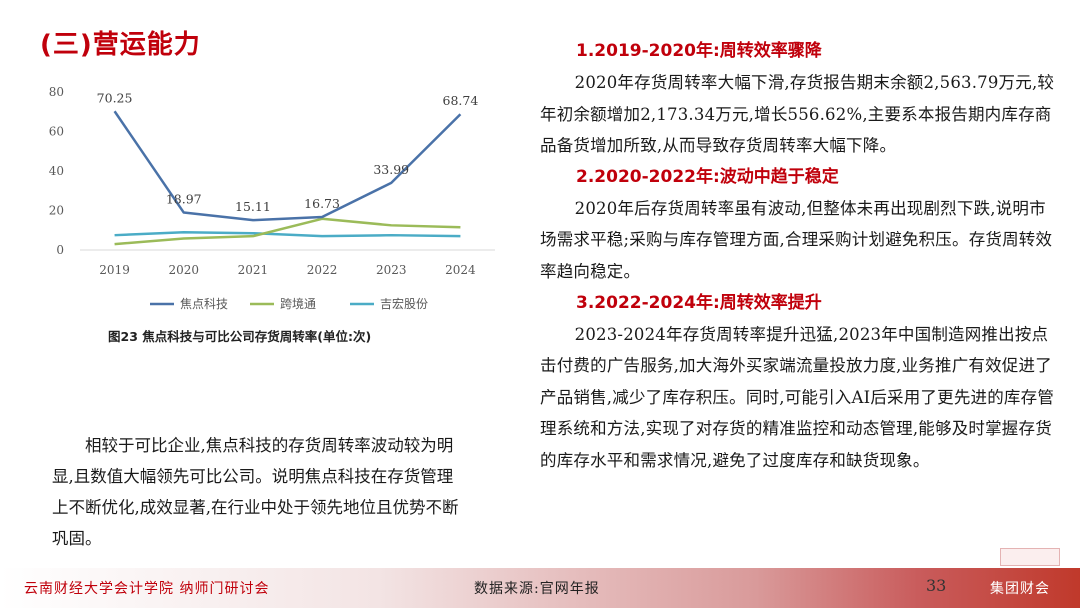 The height and width of the screenshot is (608, 1080). I want to click on page-number: 33, so click(936, 585).